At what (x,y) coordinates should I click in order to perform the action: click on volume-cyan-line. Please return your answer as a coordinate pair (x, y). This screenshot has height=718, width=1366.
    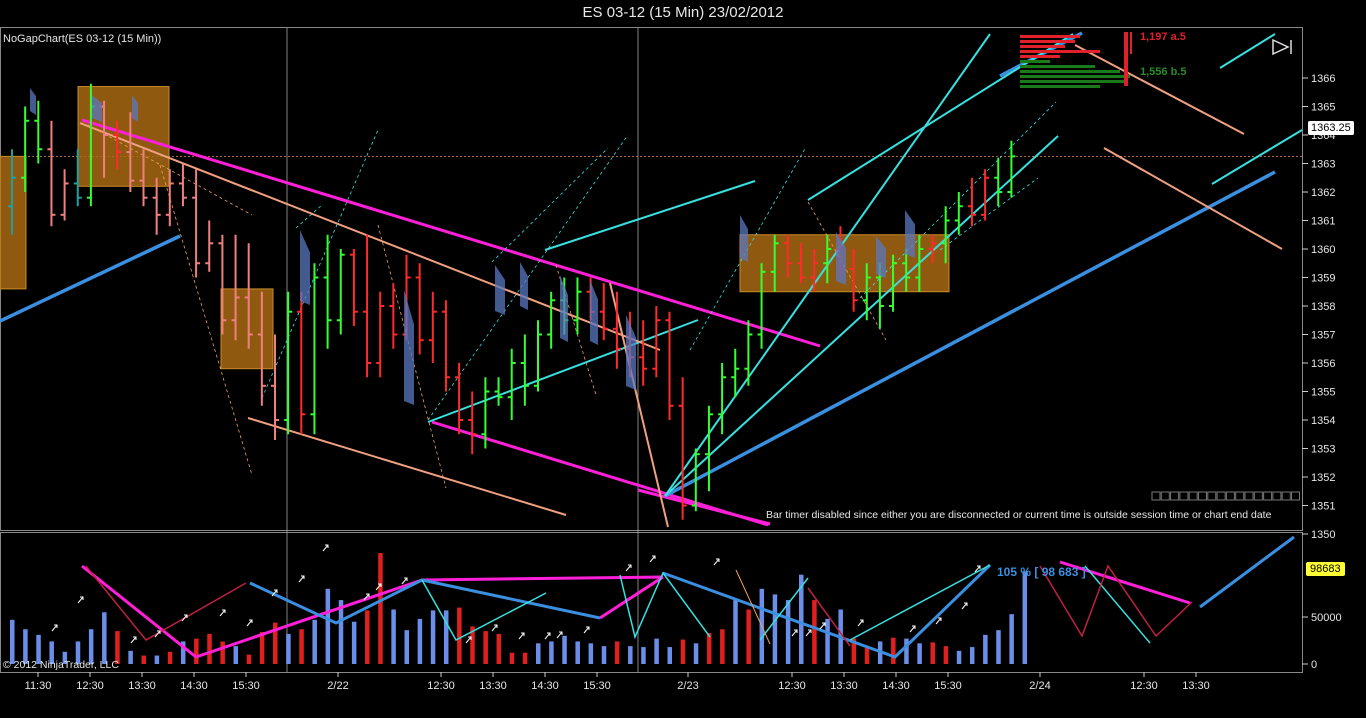
    Looking at the image, I should click on (484, 610).